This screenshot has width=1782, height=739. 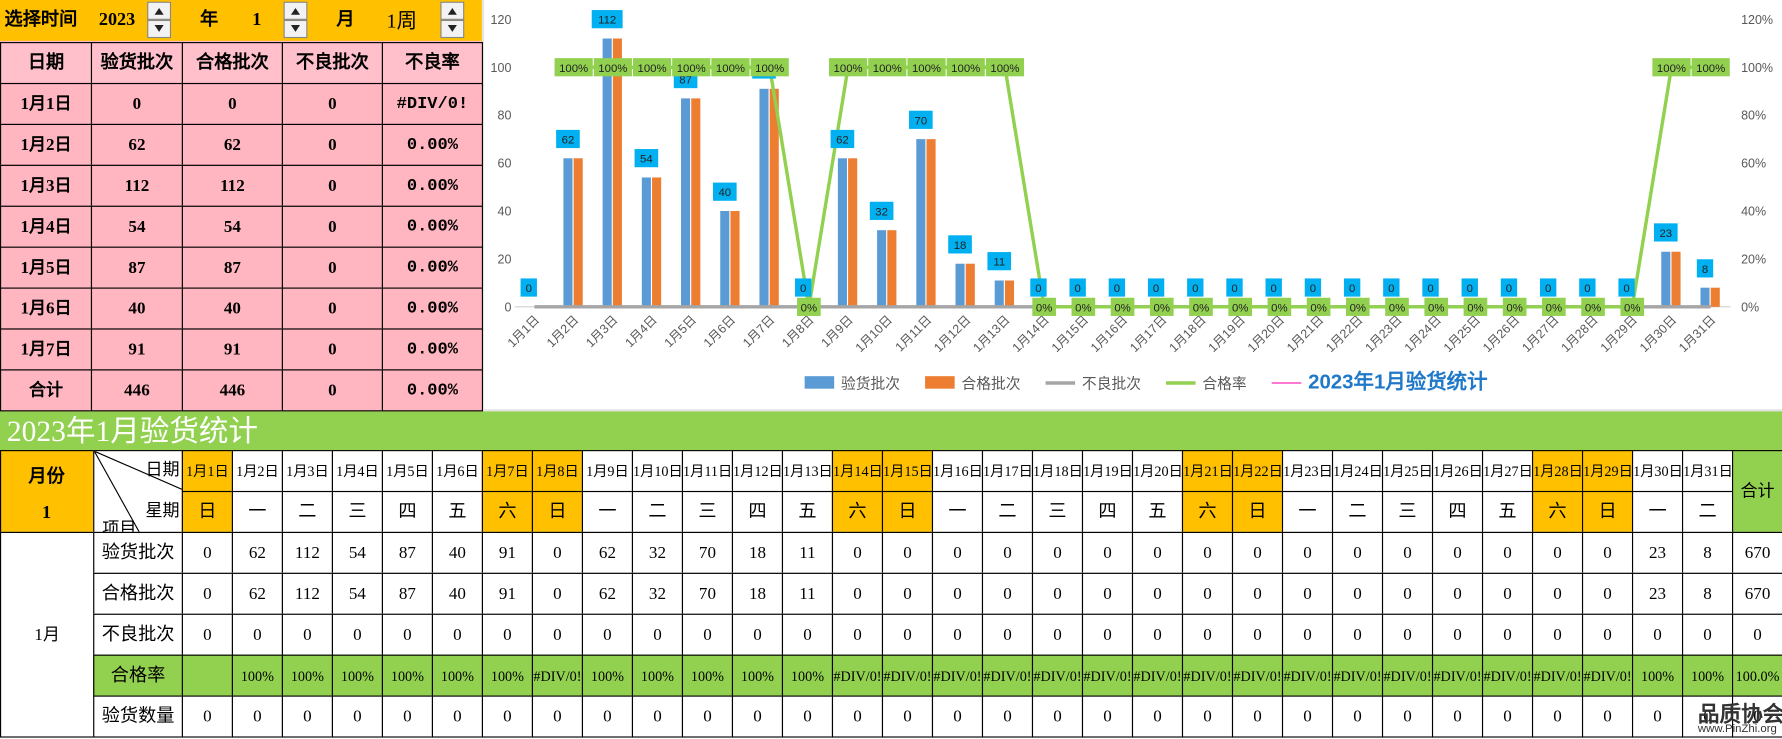 What do you see at coordinates (138, 492) in the screenshot?
I see `diagonal-cell` at bounding box center [138, 492].